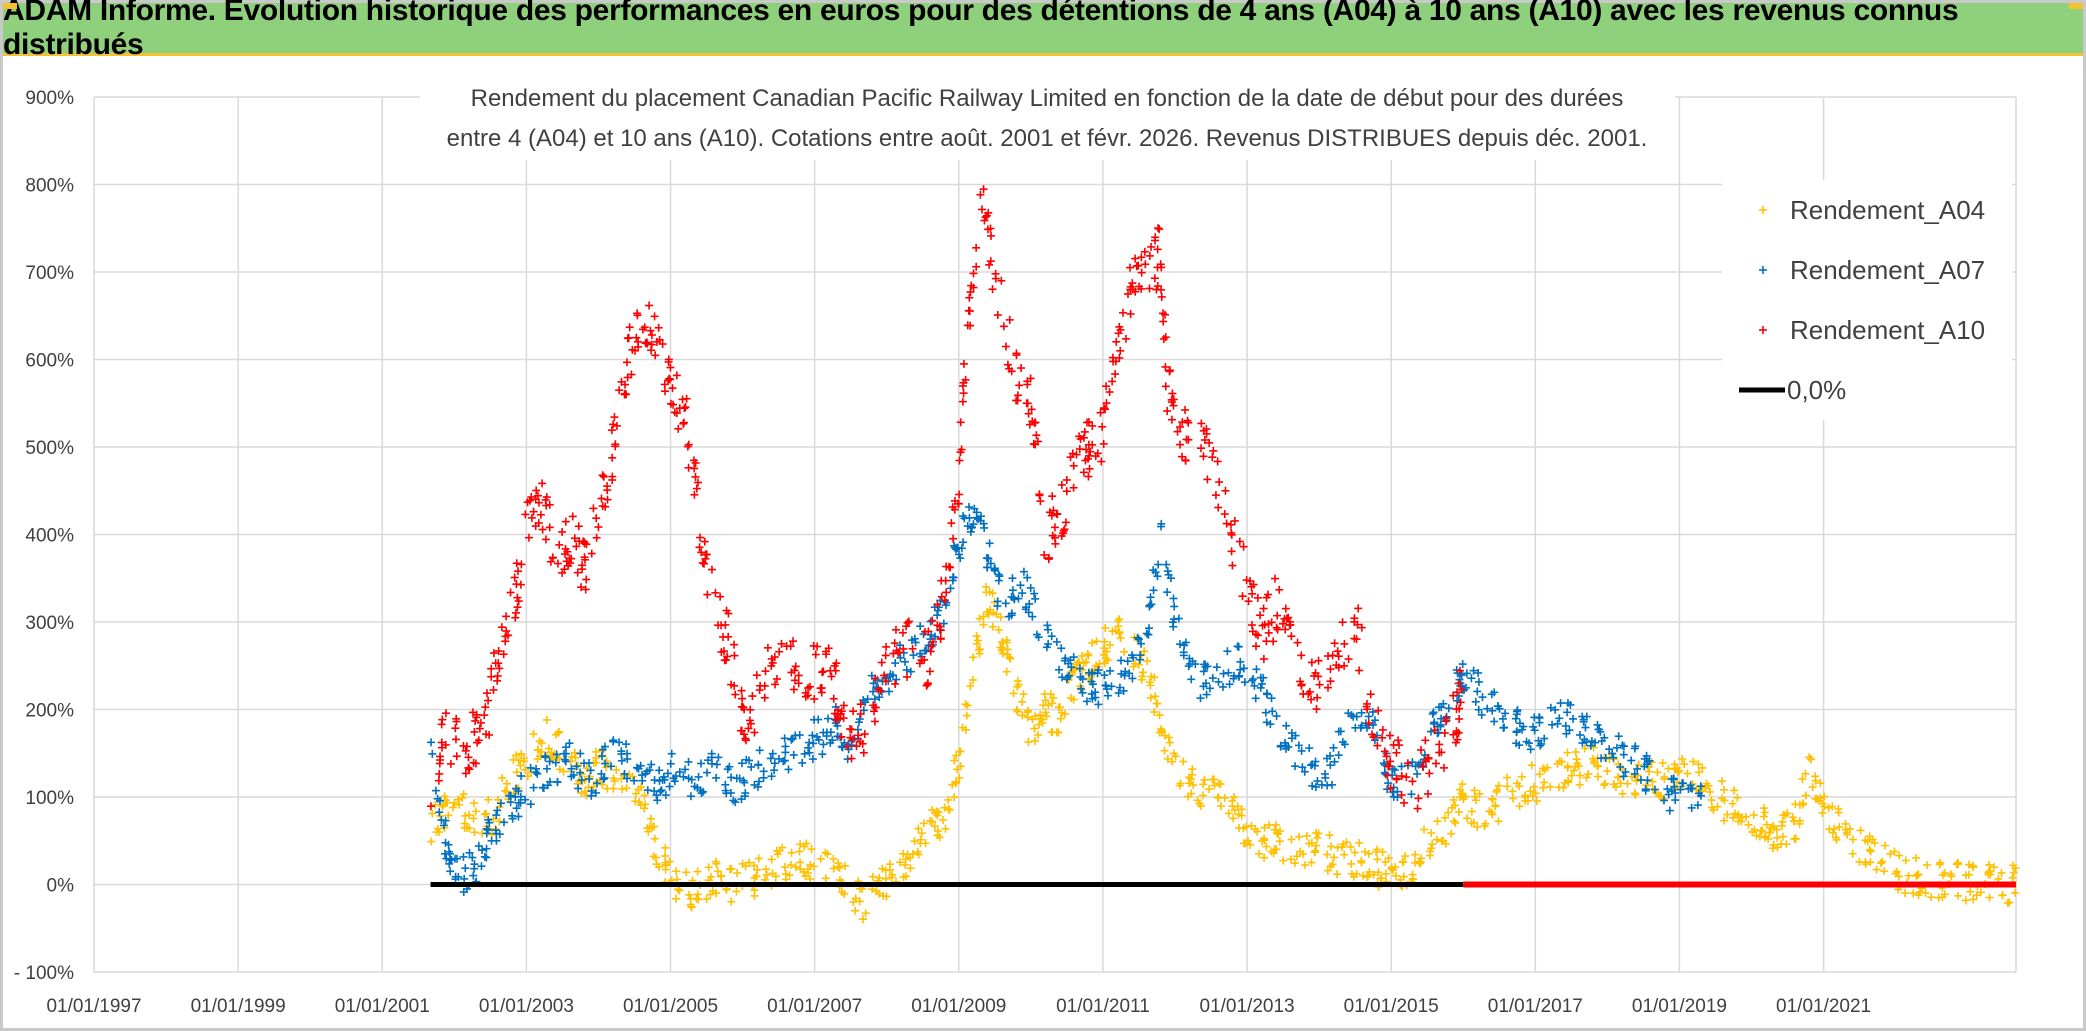 The width and height of the screenshot is (2086, 1031). I want to click on x-tick-label: 01/01/1999, so click(238, 1006).